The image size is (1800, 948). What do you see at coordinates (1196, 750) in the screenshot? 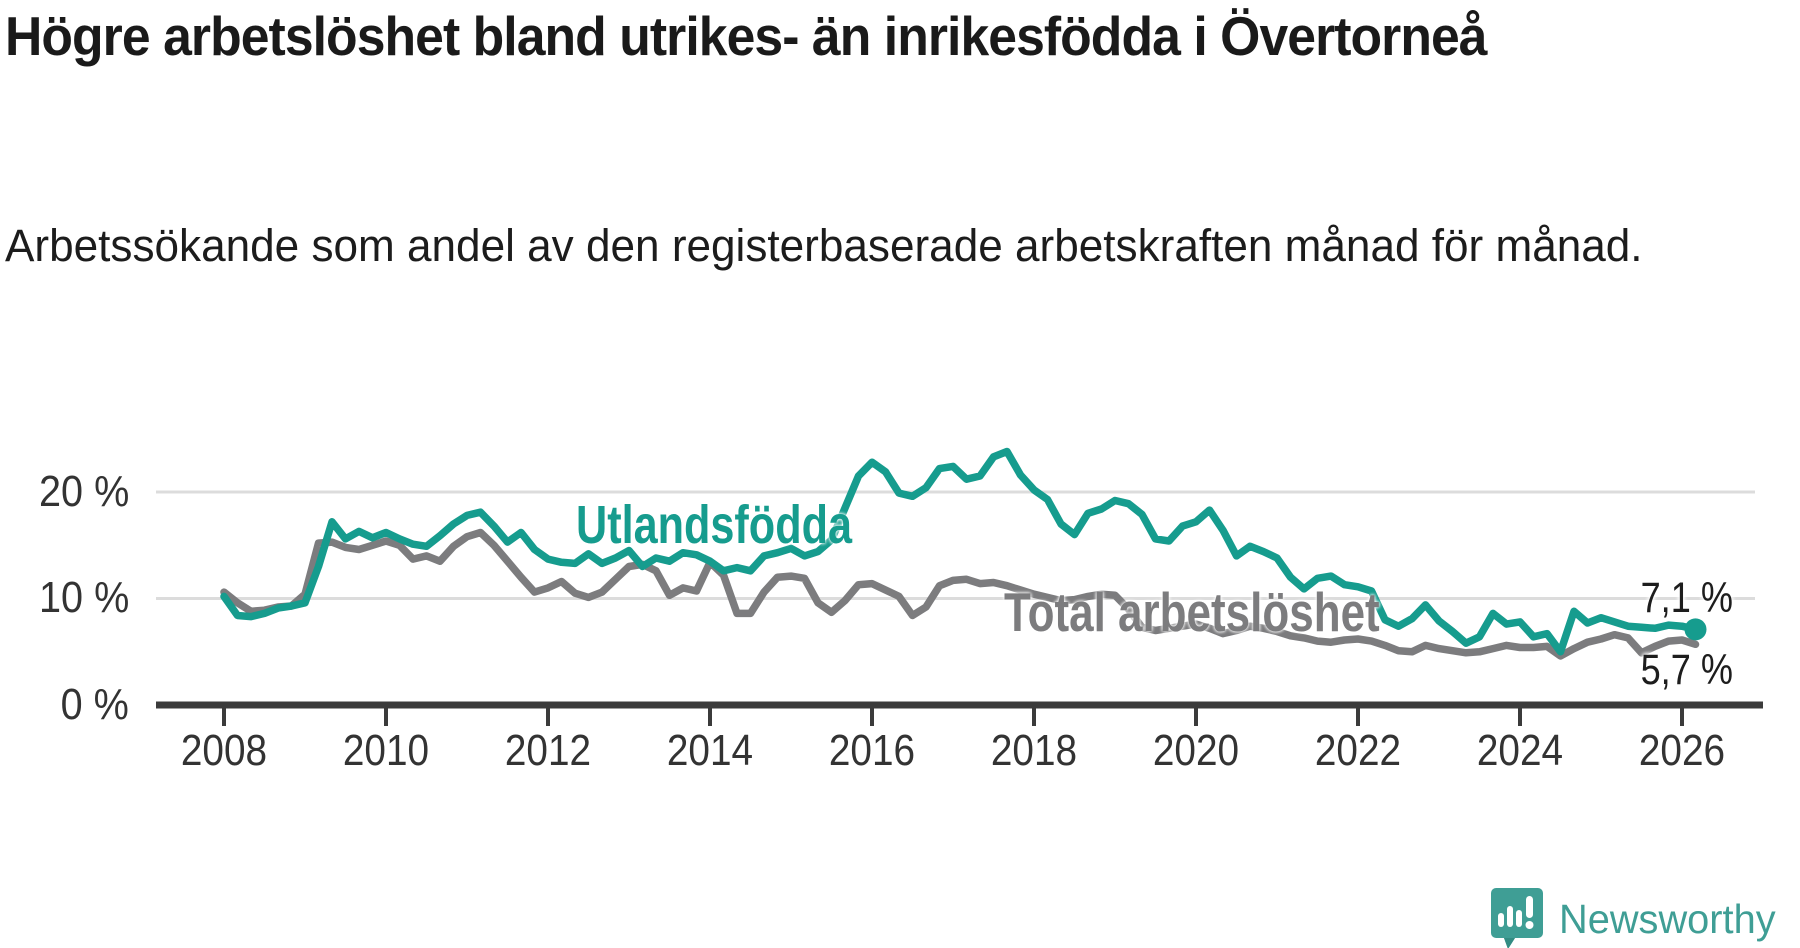
I see `x-tick-label-2020: 2020` at bounding box center [1196, 750].